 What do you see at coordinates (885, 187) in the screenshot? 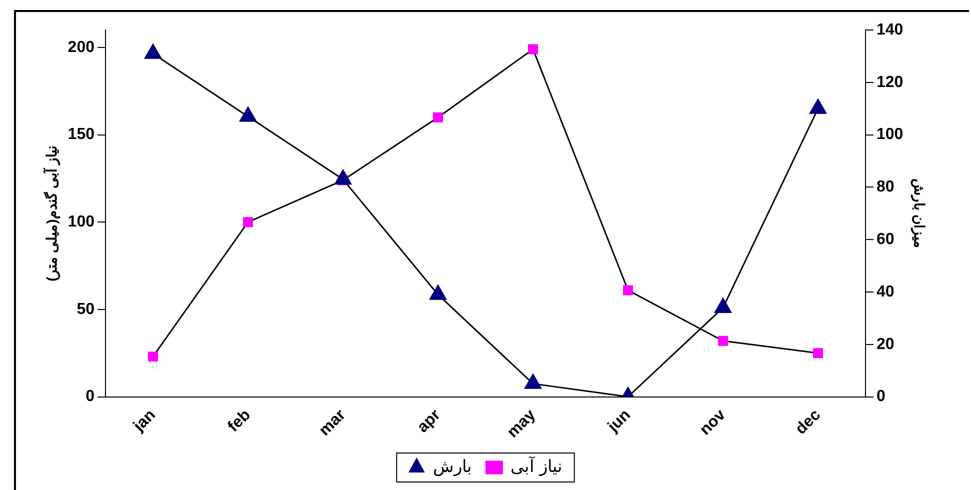
I see `y2-tick-label: 80` at bounding box center [885, 187].